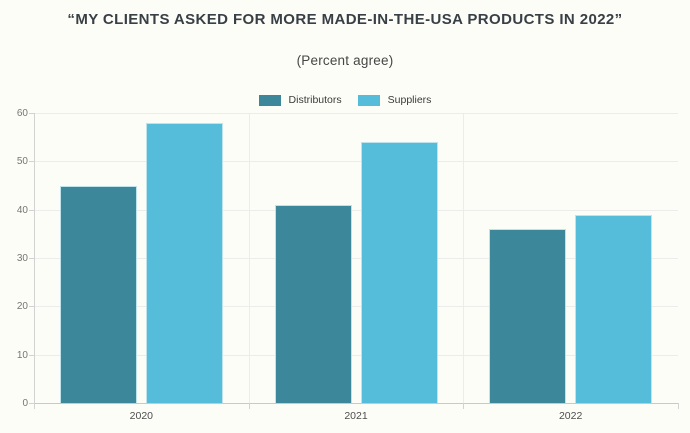 Image resolution: width=690 pixels, height=433 pixels. I want to click on chart-legend: Distributors Suppliers, so click(345, 100).